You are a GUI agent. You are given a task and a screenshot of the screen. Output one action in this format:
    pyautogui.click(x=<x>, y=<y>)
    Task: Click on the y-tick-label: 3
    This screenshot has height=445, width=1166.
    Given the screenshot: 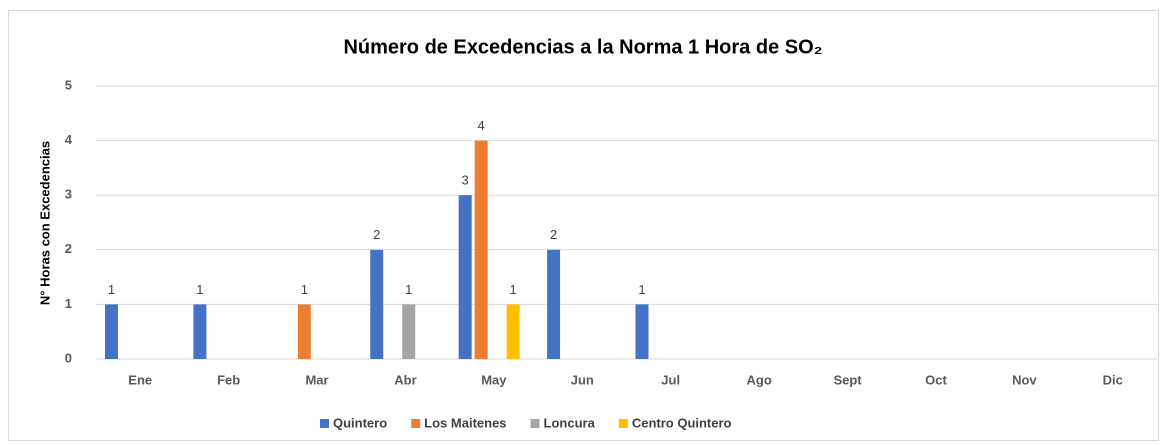 What is the action you would take?
    pyautogui.click(x=68, y=194)
    